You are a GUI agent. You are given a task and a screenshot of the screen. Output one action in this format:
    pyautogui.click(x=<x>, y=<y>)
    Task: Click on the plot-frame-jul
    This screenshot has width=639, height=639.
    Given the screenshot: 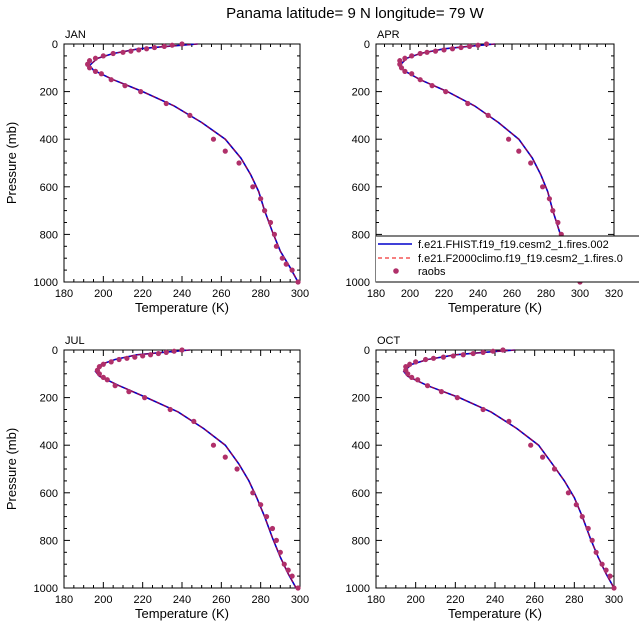 What is the action you would take?
    pyautogui.click(x=182, y=469)
    